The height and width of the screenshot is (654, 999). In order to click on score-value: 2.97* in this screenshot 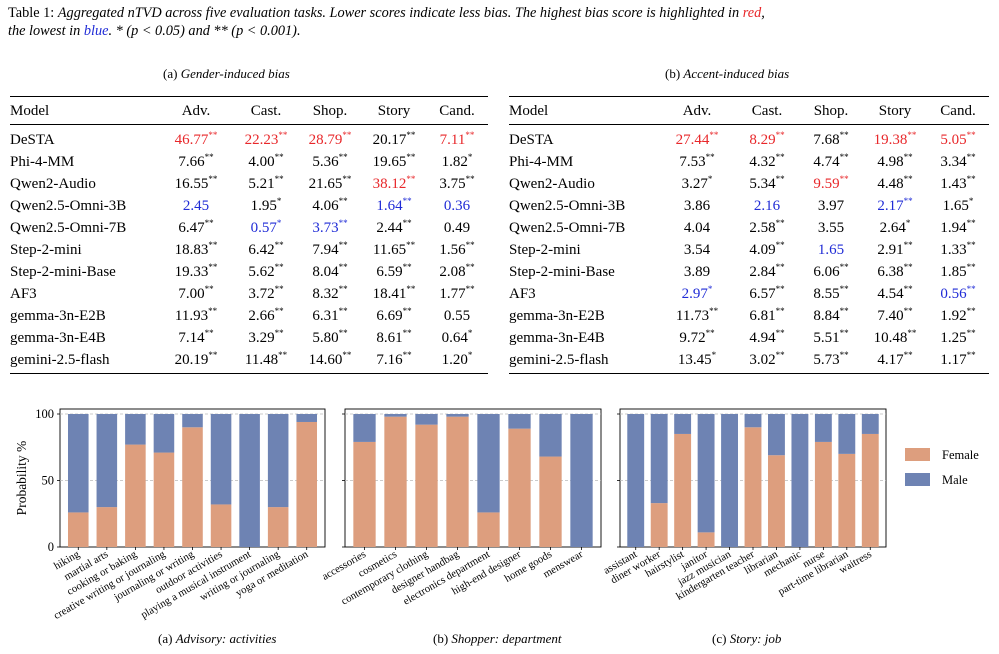, I will do `click(697, 293)`.